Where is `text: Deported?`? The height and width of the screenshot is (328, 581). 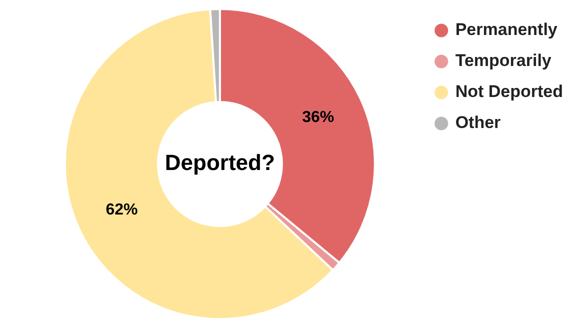
text: Deported? is located at coordinates (219, 163).